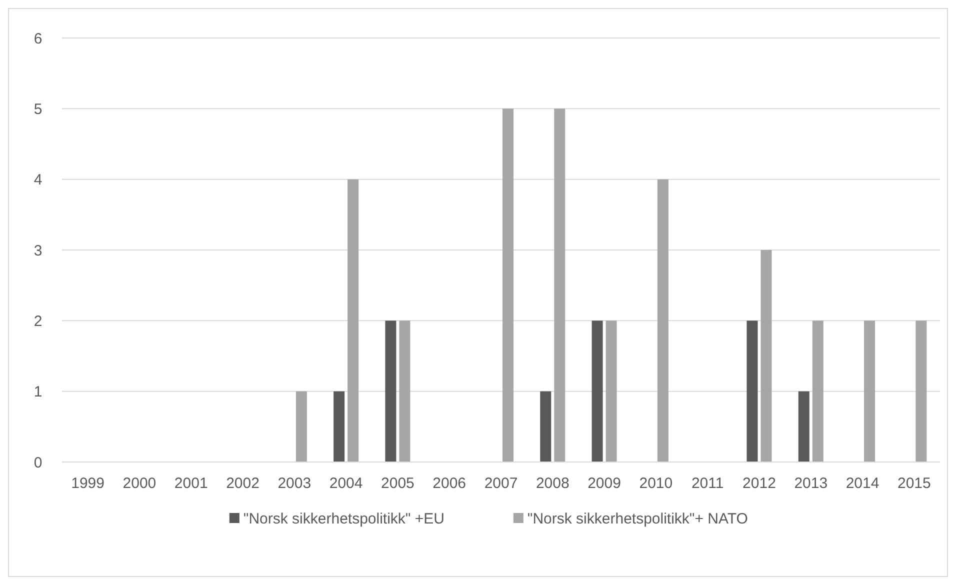  Describe the element at coordinates (243, 483) in the screenshot. I see `x-tick-label: 2002` at that location.